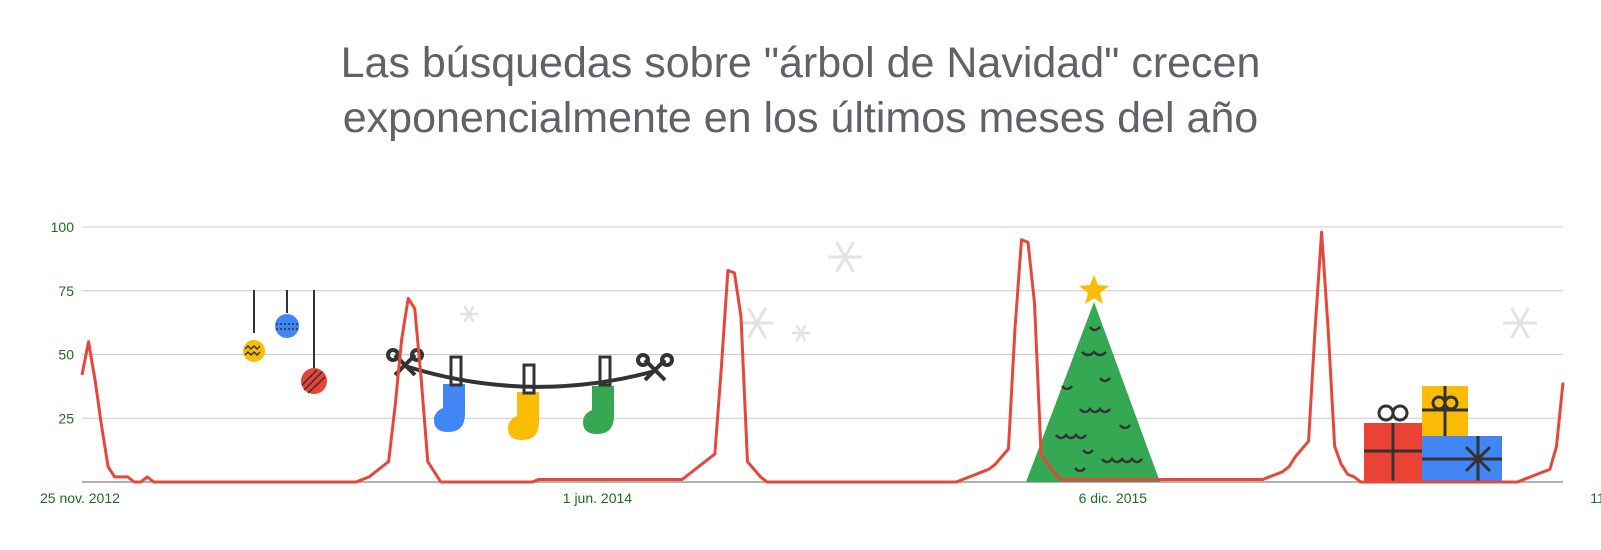  Describe the element at coordinates (1113, 498) in the screenshot. I see `x-tick-label: 6 dic. 2015` at that location.